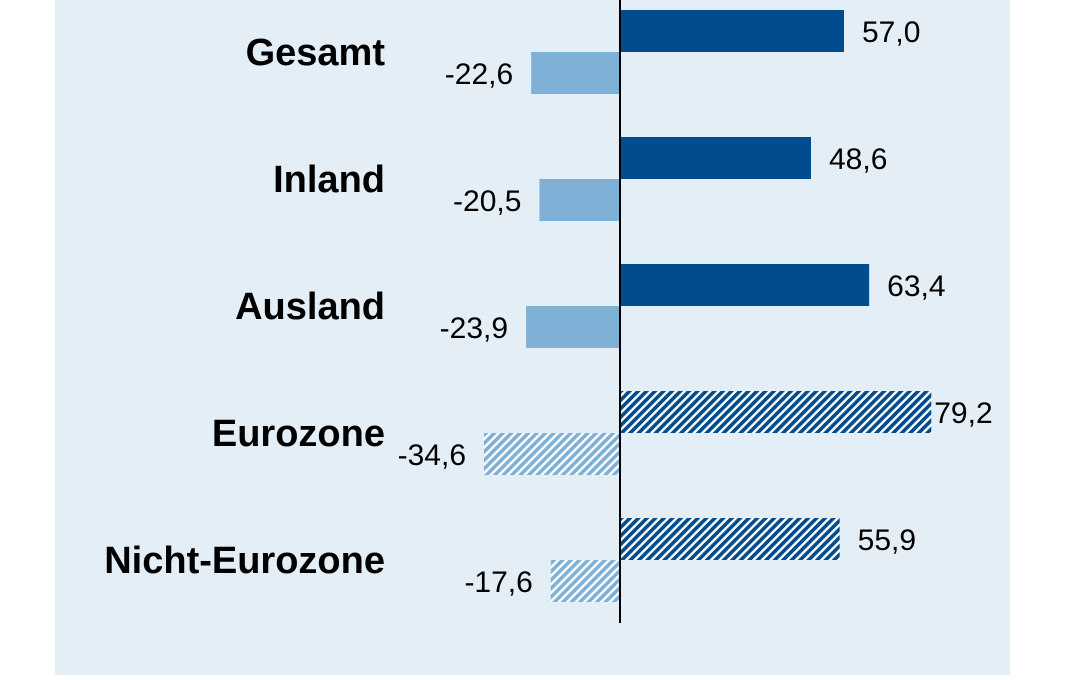  What do you see at coordinates (479, 74) in the screenshot?
I see `value-label-negative-gesamt: -22,6` at bounding box center [479, 74].